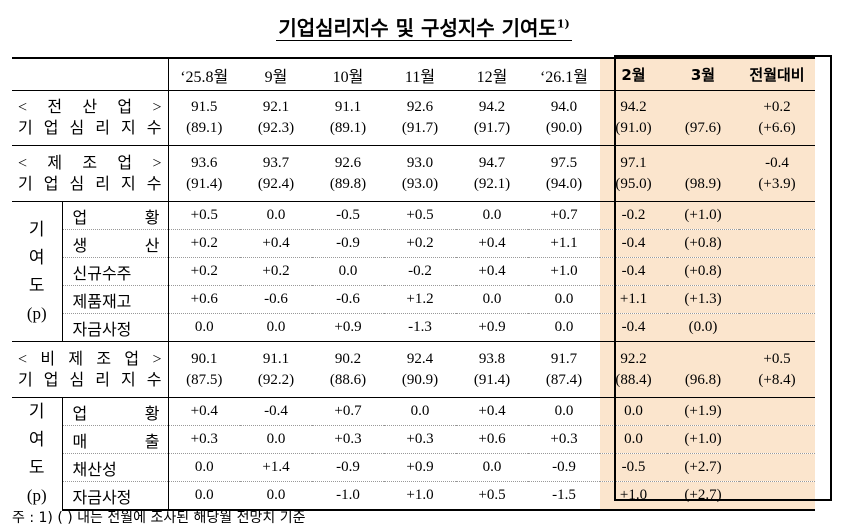 Image resolution: width=848 pixels, height=530 pixels. I want to click on contribution-value: +1.2, so click(420, 299).